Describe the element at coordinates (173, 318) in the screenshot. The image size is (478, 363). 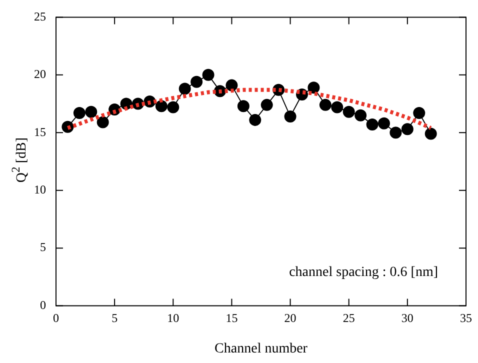
I see `x-tick-label: 10` at that location.